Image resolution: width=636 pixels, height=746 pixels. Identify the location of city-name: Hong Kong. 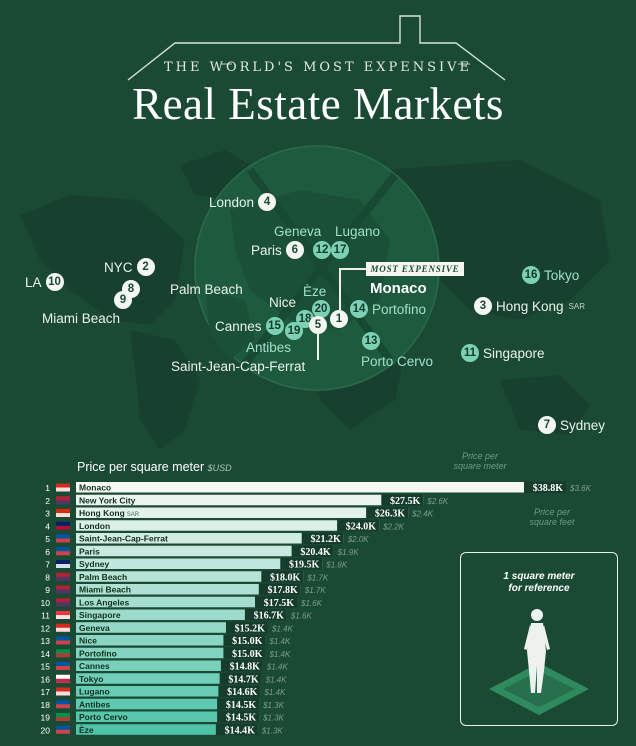
(530, 306).